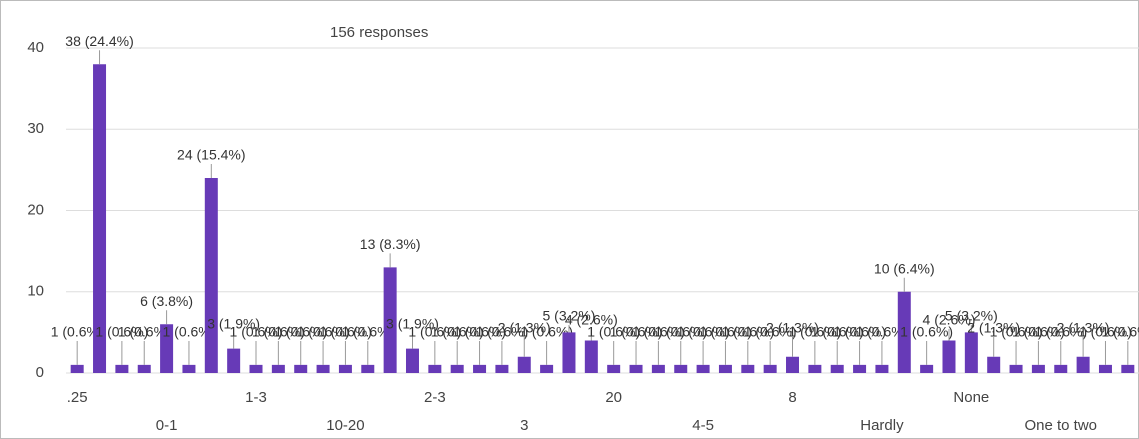 The height and width of the screenshot is (439, 1139). What do you see at coordinates (35, 128) in the screenshot?
I see `y-tick-label: 30` at bounding box center [35, 128].